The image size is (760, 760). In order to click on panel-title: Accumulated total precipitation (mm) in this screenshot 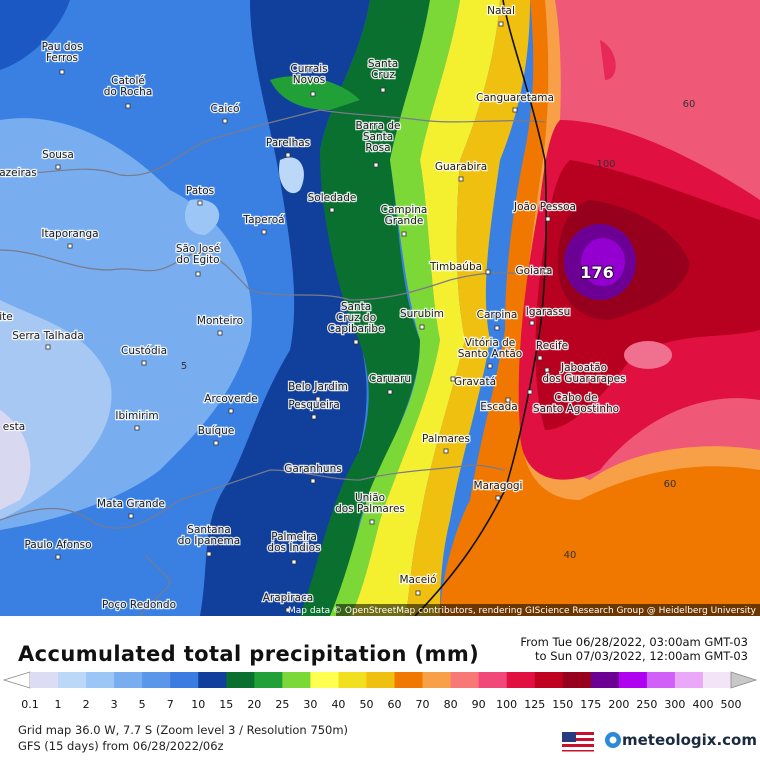, I will do `click(248, 654)`.